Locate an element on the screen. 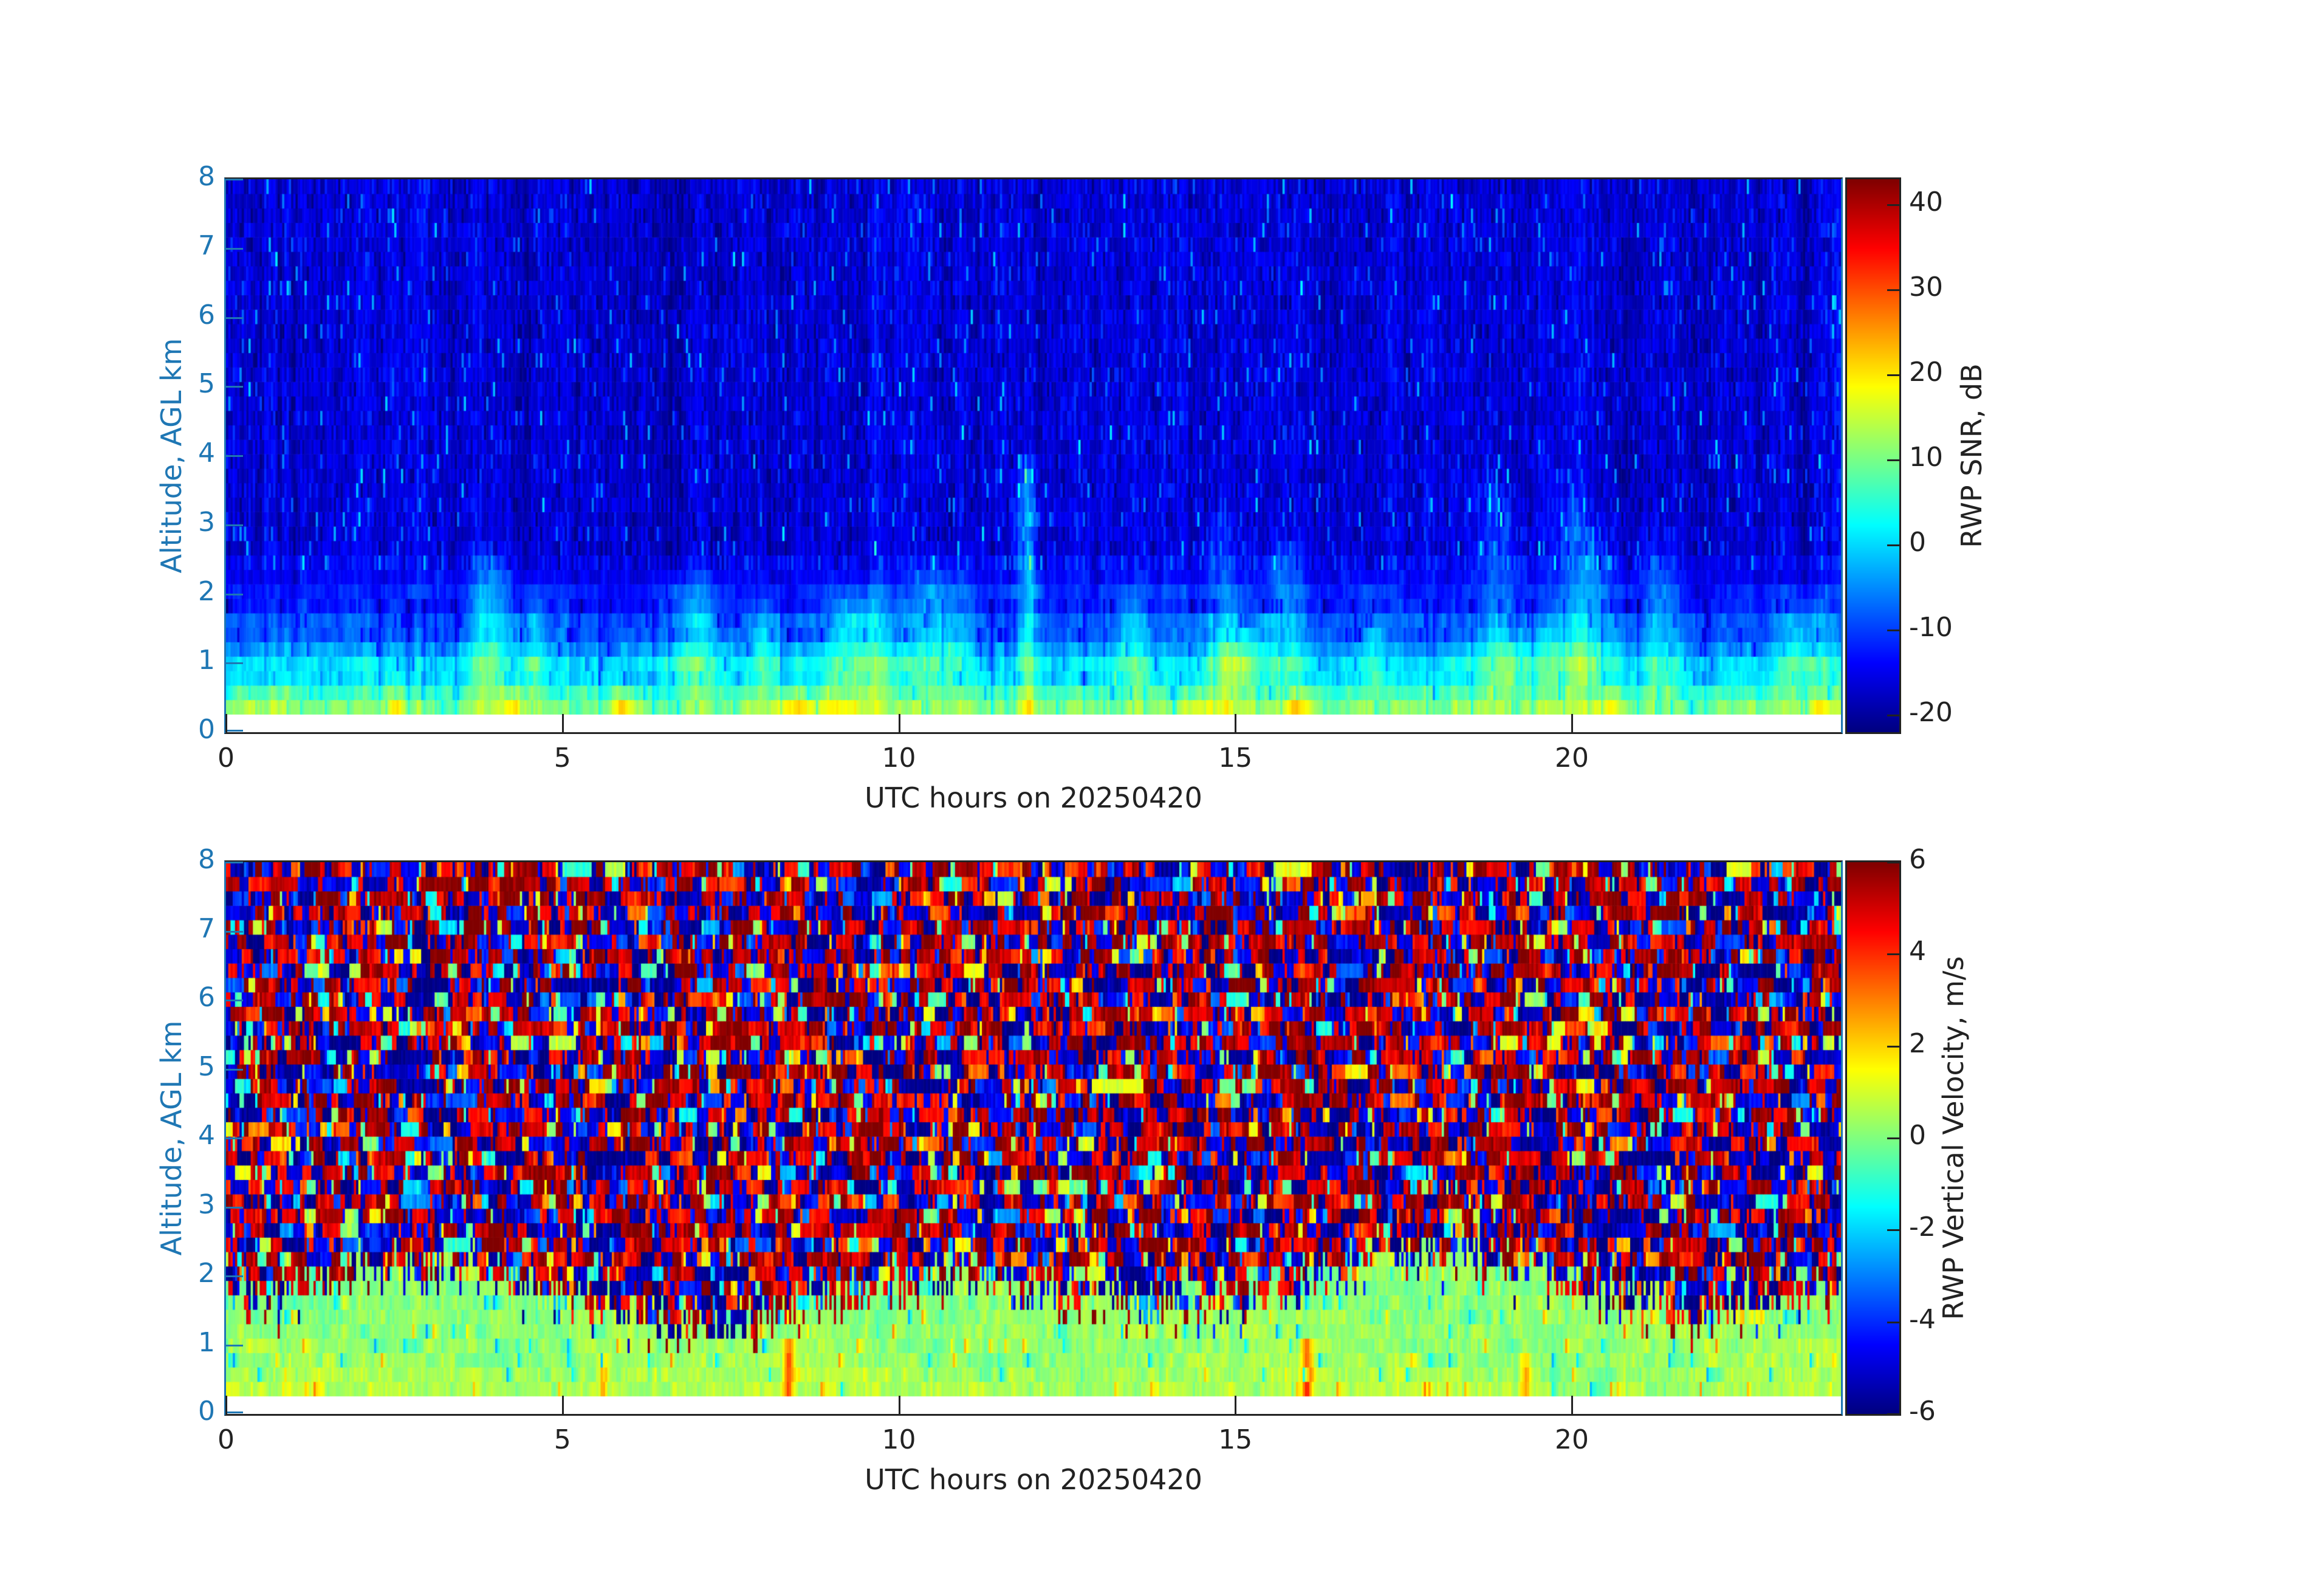  velocity-y-tick-label: 3 is located at coordinates (206, 1204).